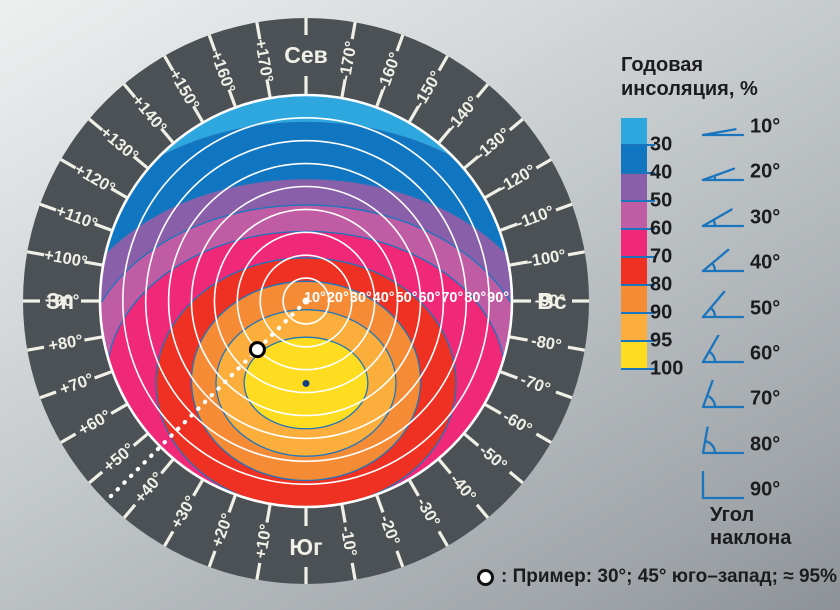 The height and width of the screenshot is (610, 840). Describe the element at coordinates (667, 368) in the screenshot. I see `legend-level-label: 100` at that location.